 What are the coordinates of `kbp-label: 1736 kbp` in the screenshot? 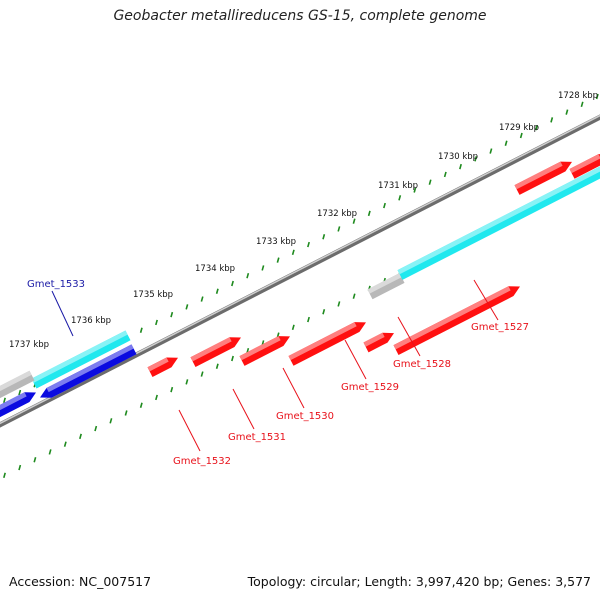 It's located at (91, 321).